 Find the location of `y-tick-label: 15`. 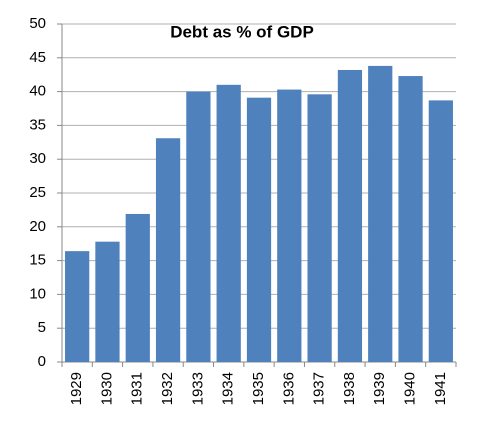

y-tick-label: 15 is located at coordinates (37, 260).